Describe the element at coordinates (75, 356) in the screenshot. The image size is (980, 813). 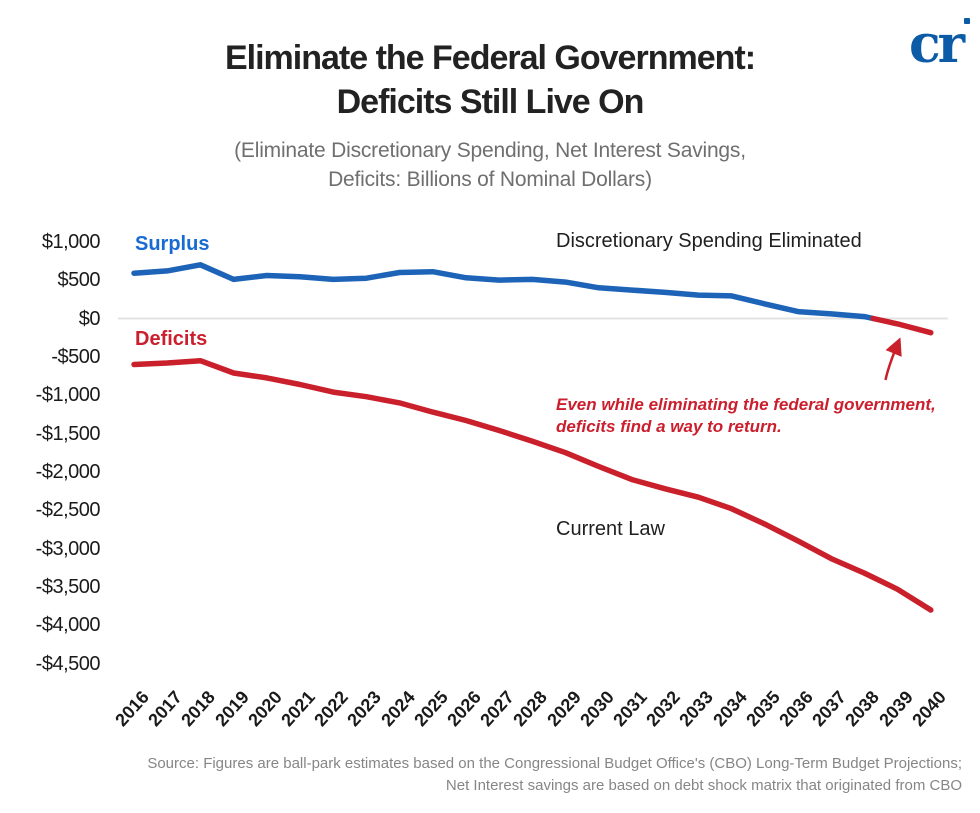
I see `y-tick-label: -$500` at that location.